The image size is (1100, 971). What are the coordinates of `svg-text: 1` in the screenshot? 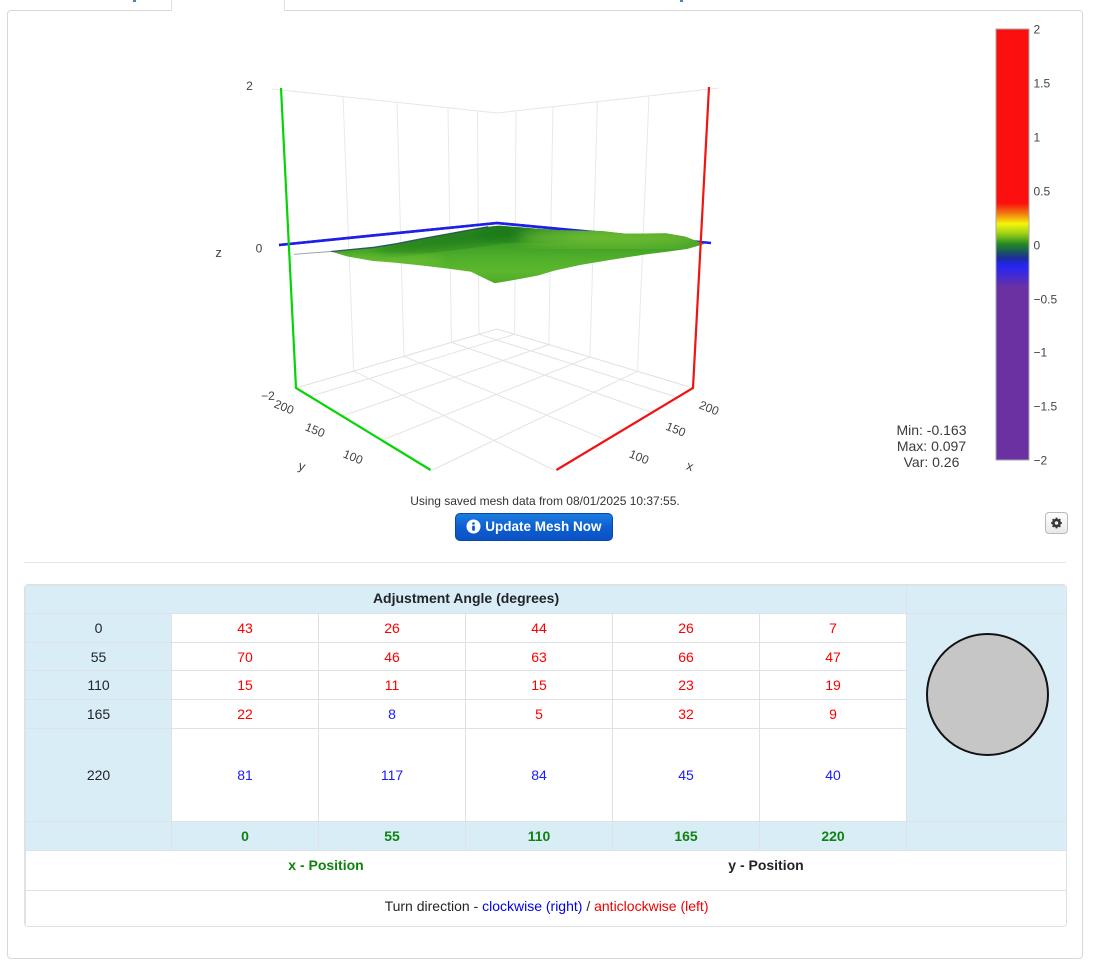 It's located at (1037, 138).